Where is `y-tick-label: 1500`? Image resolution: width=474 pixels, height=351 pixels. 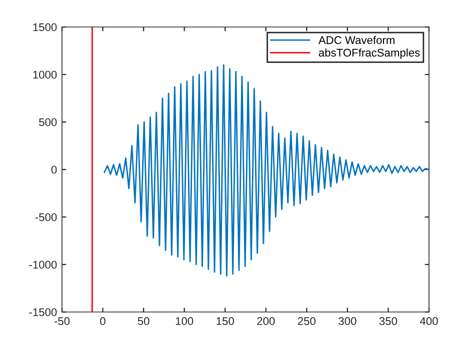 y-tick-label: 1500 is located at coordinates (45, 27).